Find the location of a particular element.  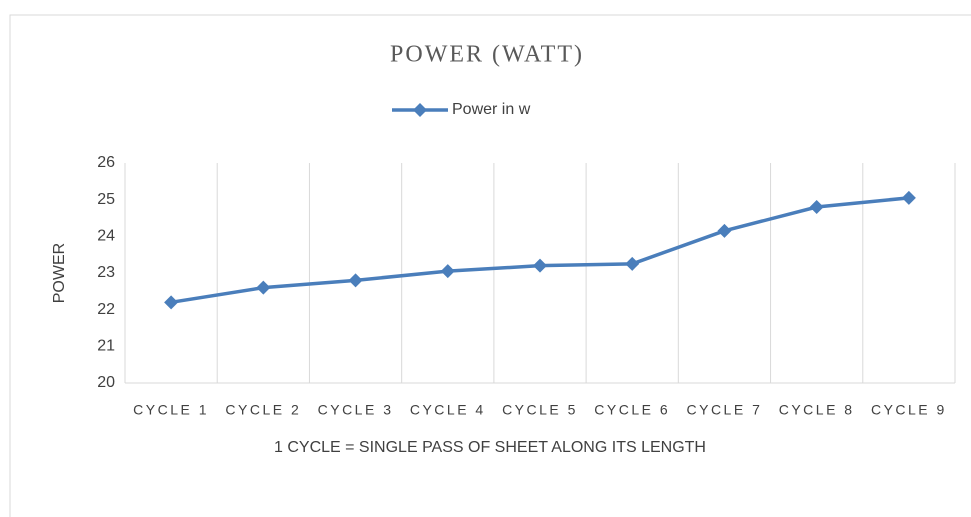

chart-title: POWER (WATT) is located at coordinates (487, 55).